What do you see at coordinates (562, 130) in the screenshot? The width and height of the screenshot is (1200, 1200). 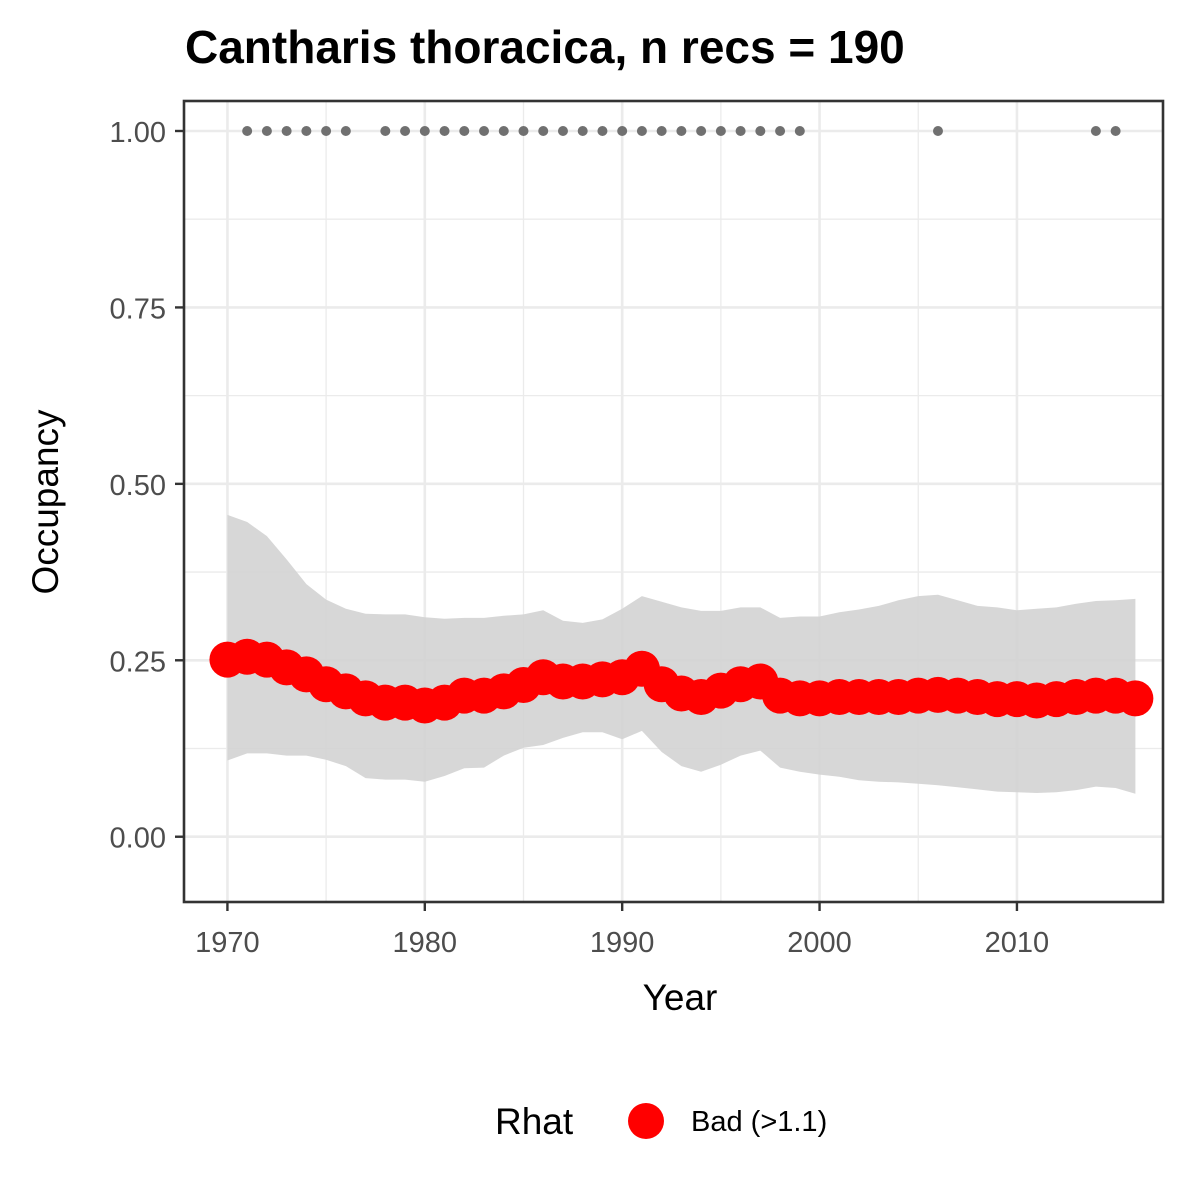 I see `record-point-1987` at bounding box center [562, 130].